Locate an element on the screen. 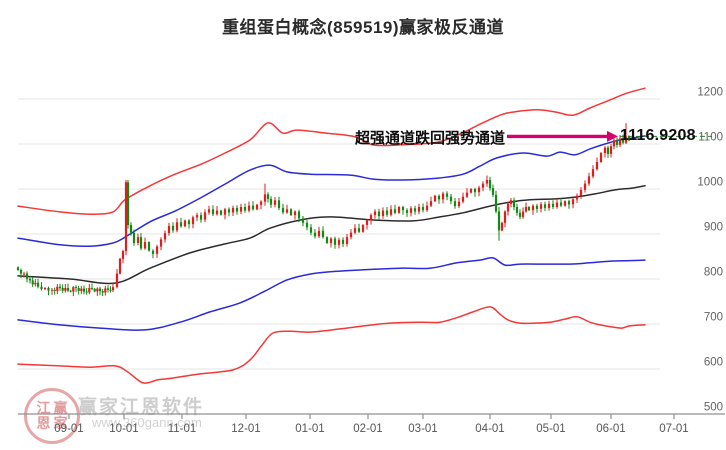 This screenshot has height=450, width=726. svg-text: 03-01 is located at coordinates (422, 429).